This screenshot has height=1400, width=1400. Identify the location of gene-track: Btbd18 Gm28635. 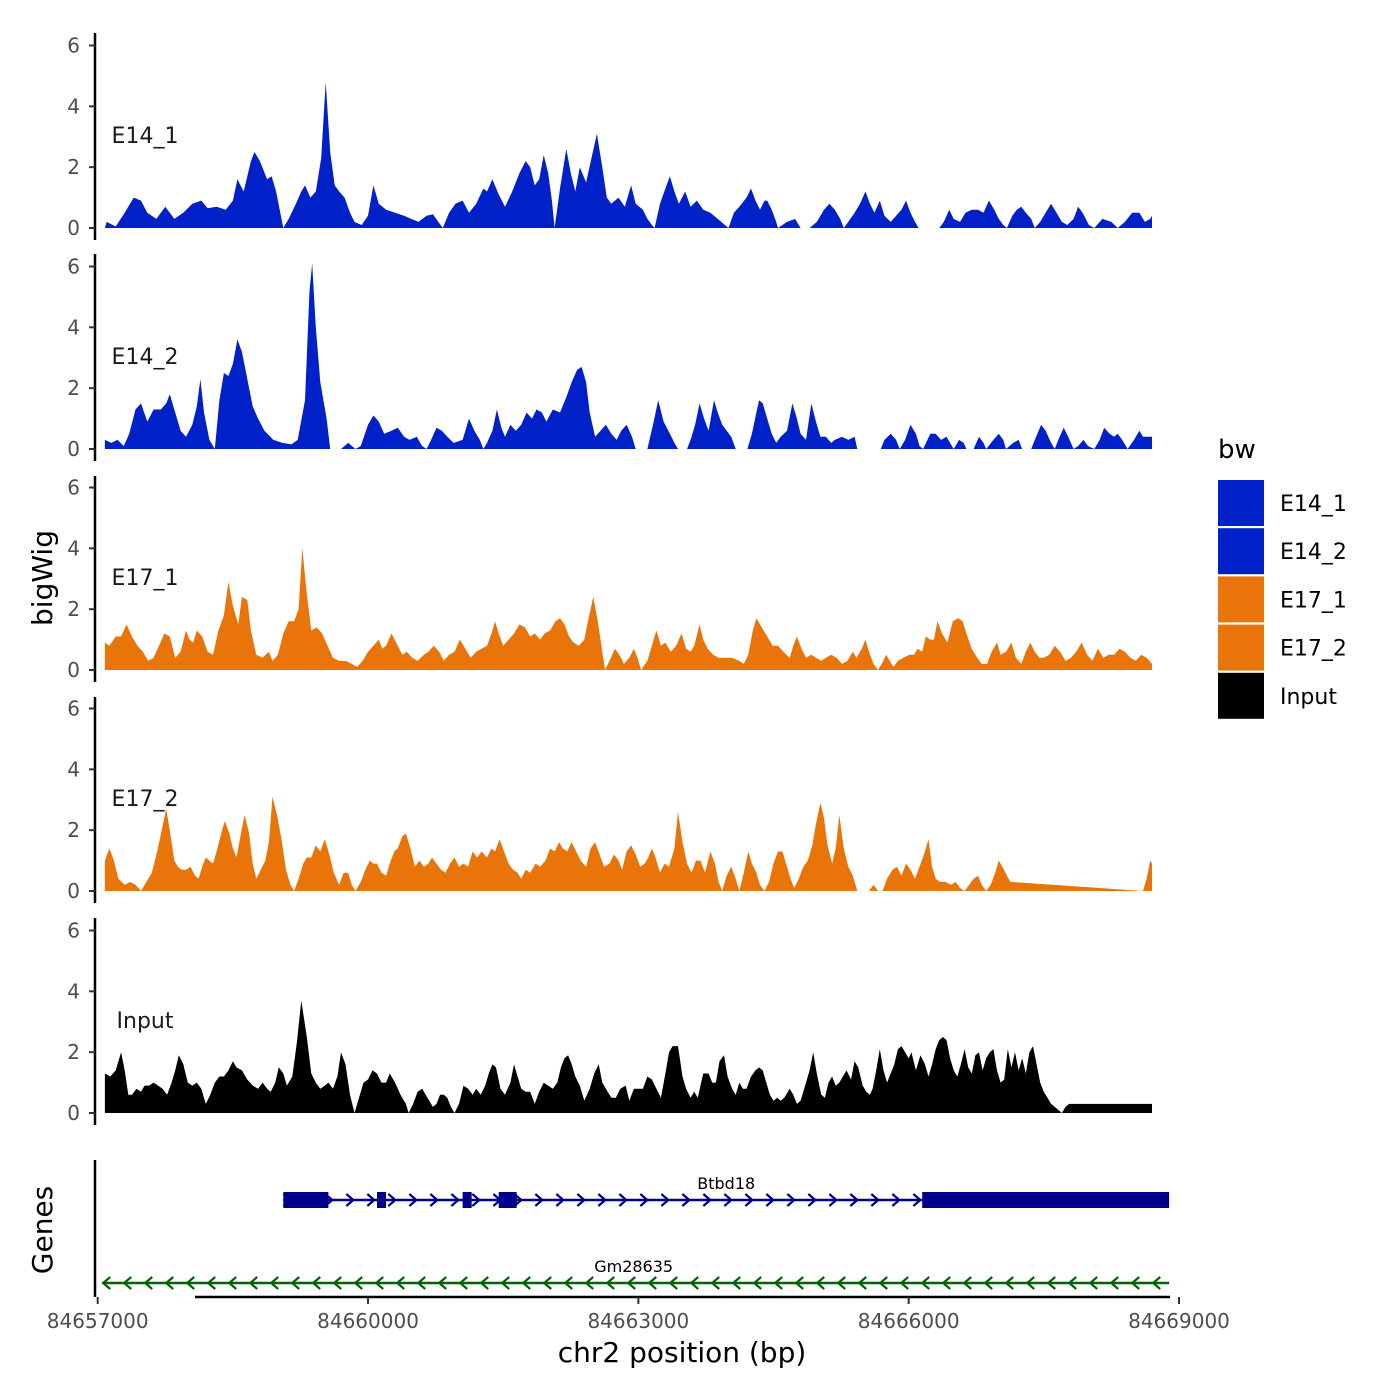
(631, 1228).